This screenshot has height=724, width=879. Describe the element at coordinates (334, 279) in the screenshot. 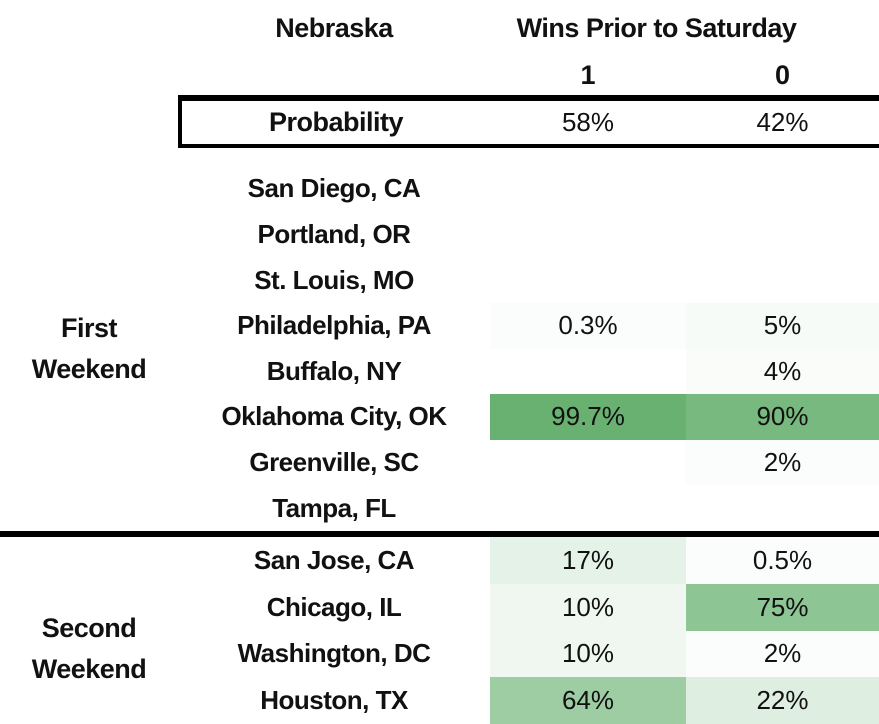

I see `city-label: St. Louis, MO` at that location.